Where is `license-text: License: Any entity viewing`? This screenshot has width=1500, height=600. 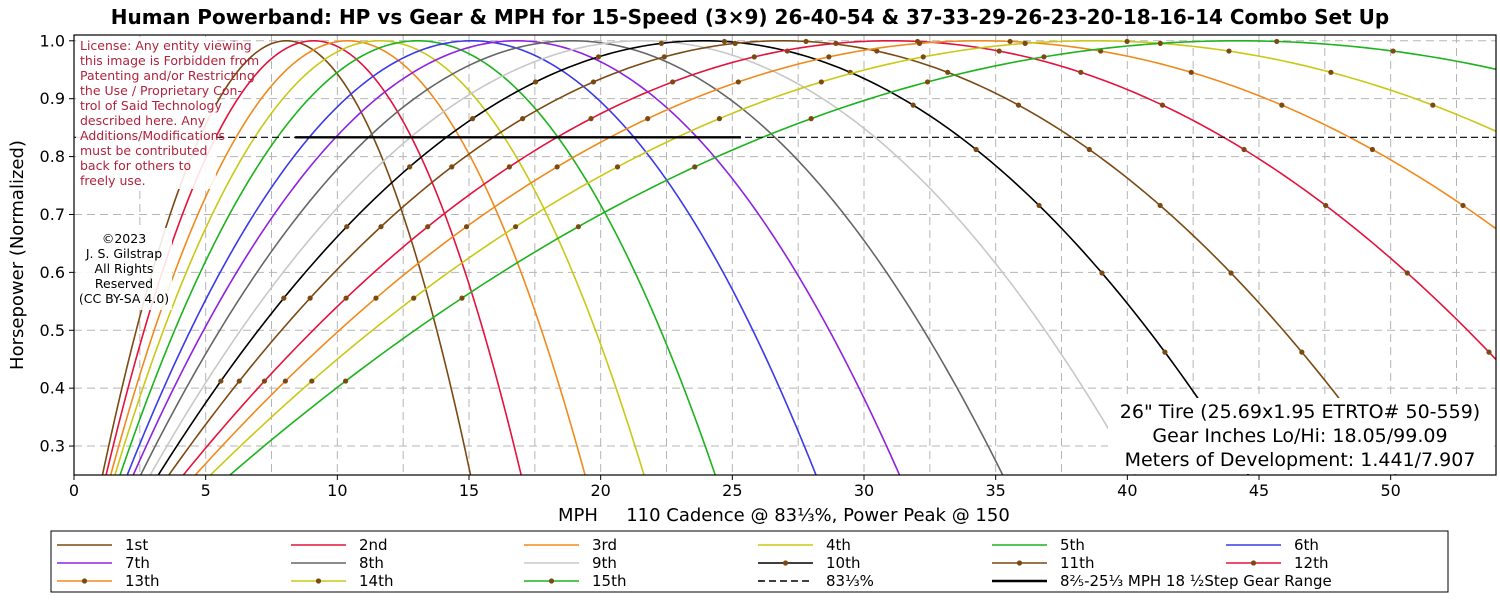 license-text: License: Any entity viewing is located at coordinates (166, 45).